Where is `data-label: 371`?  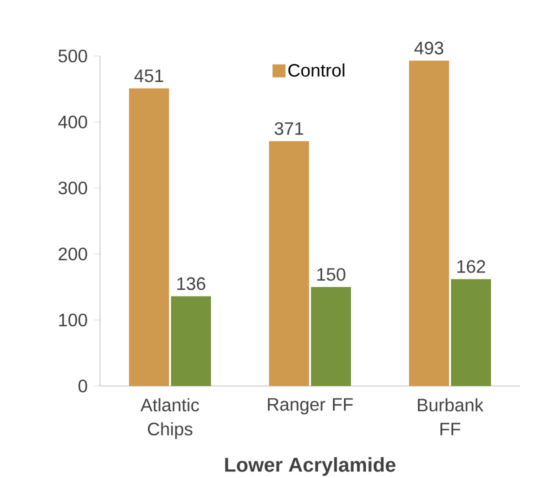
data-label: 371 is located at coordinates (289, 128).